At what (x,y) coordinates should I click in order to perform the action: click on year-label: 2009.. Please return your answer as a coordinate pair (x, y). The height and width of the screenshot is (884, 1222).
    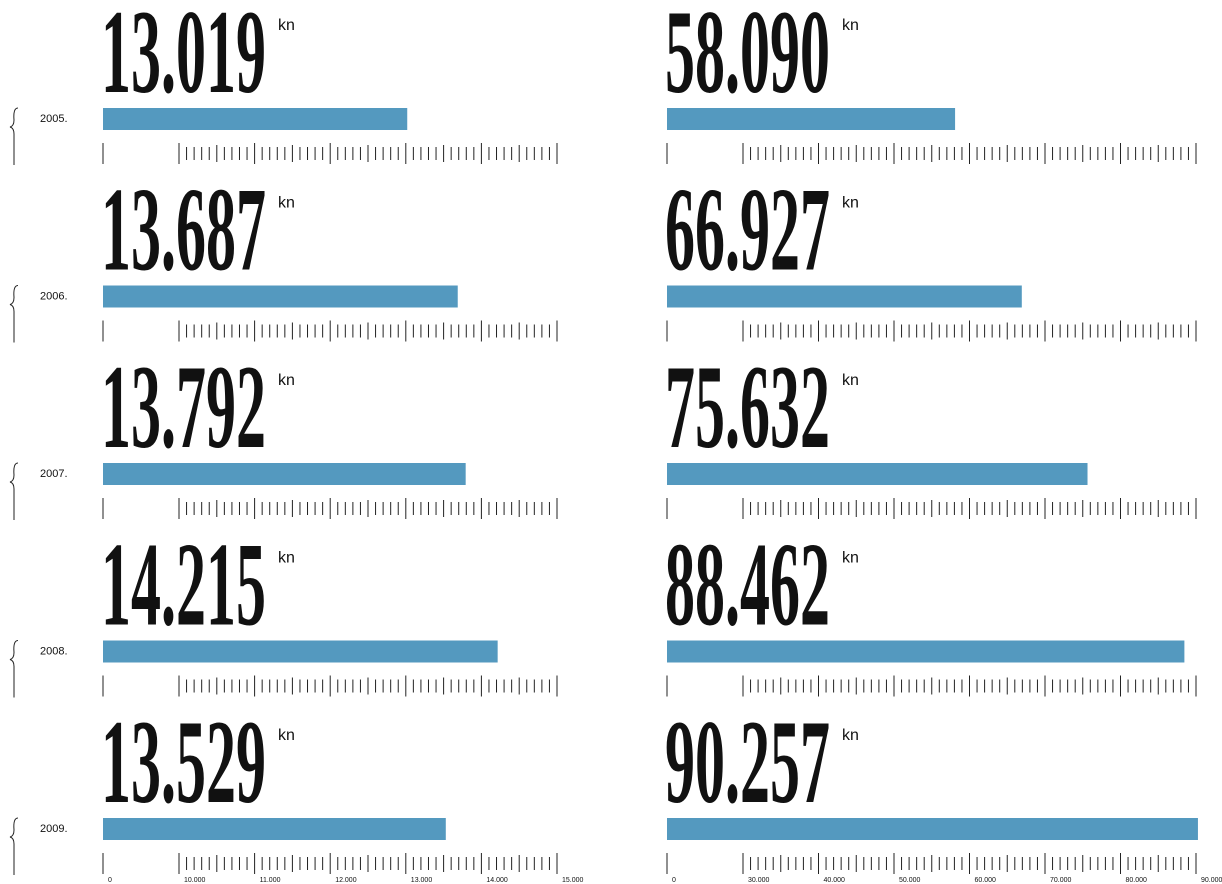
    Looking at the image, I should click on (54, 829).